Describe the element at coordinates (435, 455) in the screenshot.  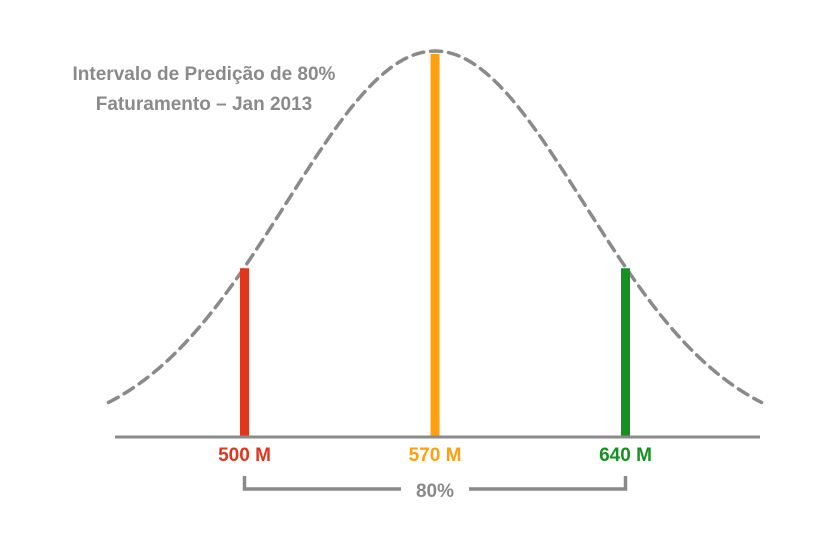
I see `marker-label-mean: 570 M` at that location.